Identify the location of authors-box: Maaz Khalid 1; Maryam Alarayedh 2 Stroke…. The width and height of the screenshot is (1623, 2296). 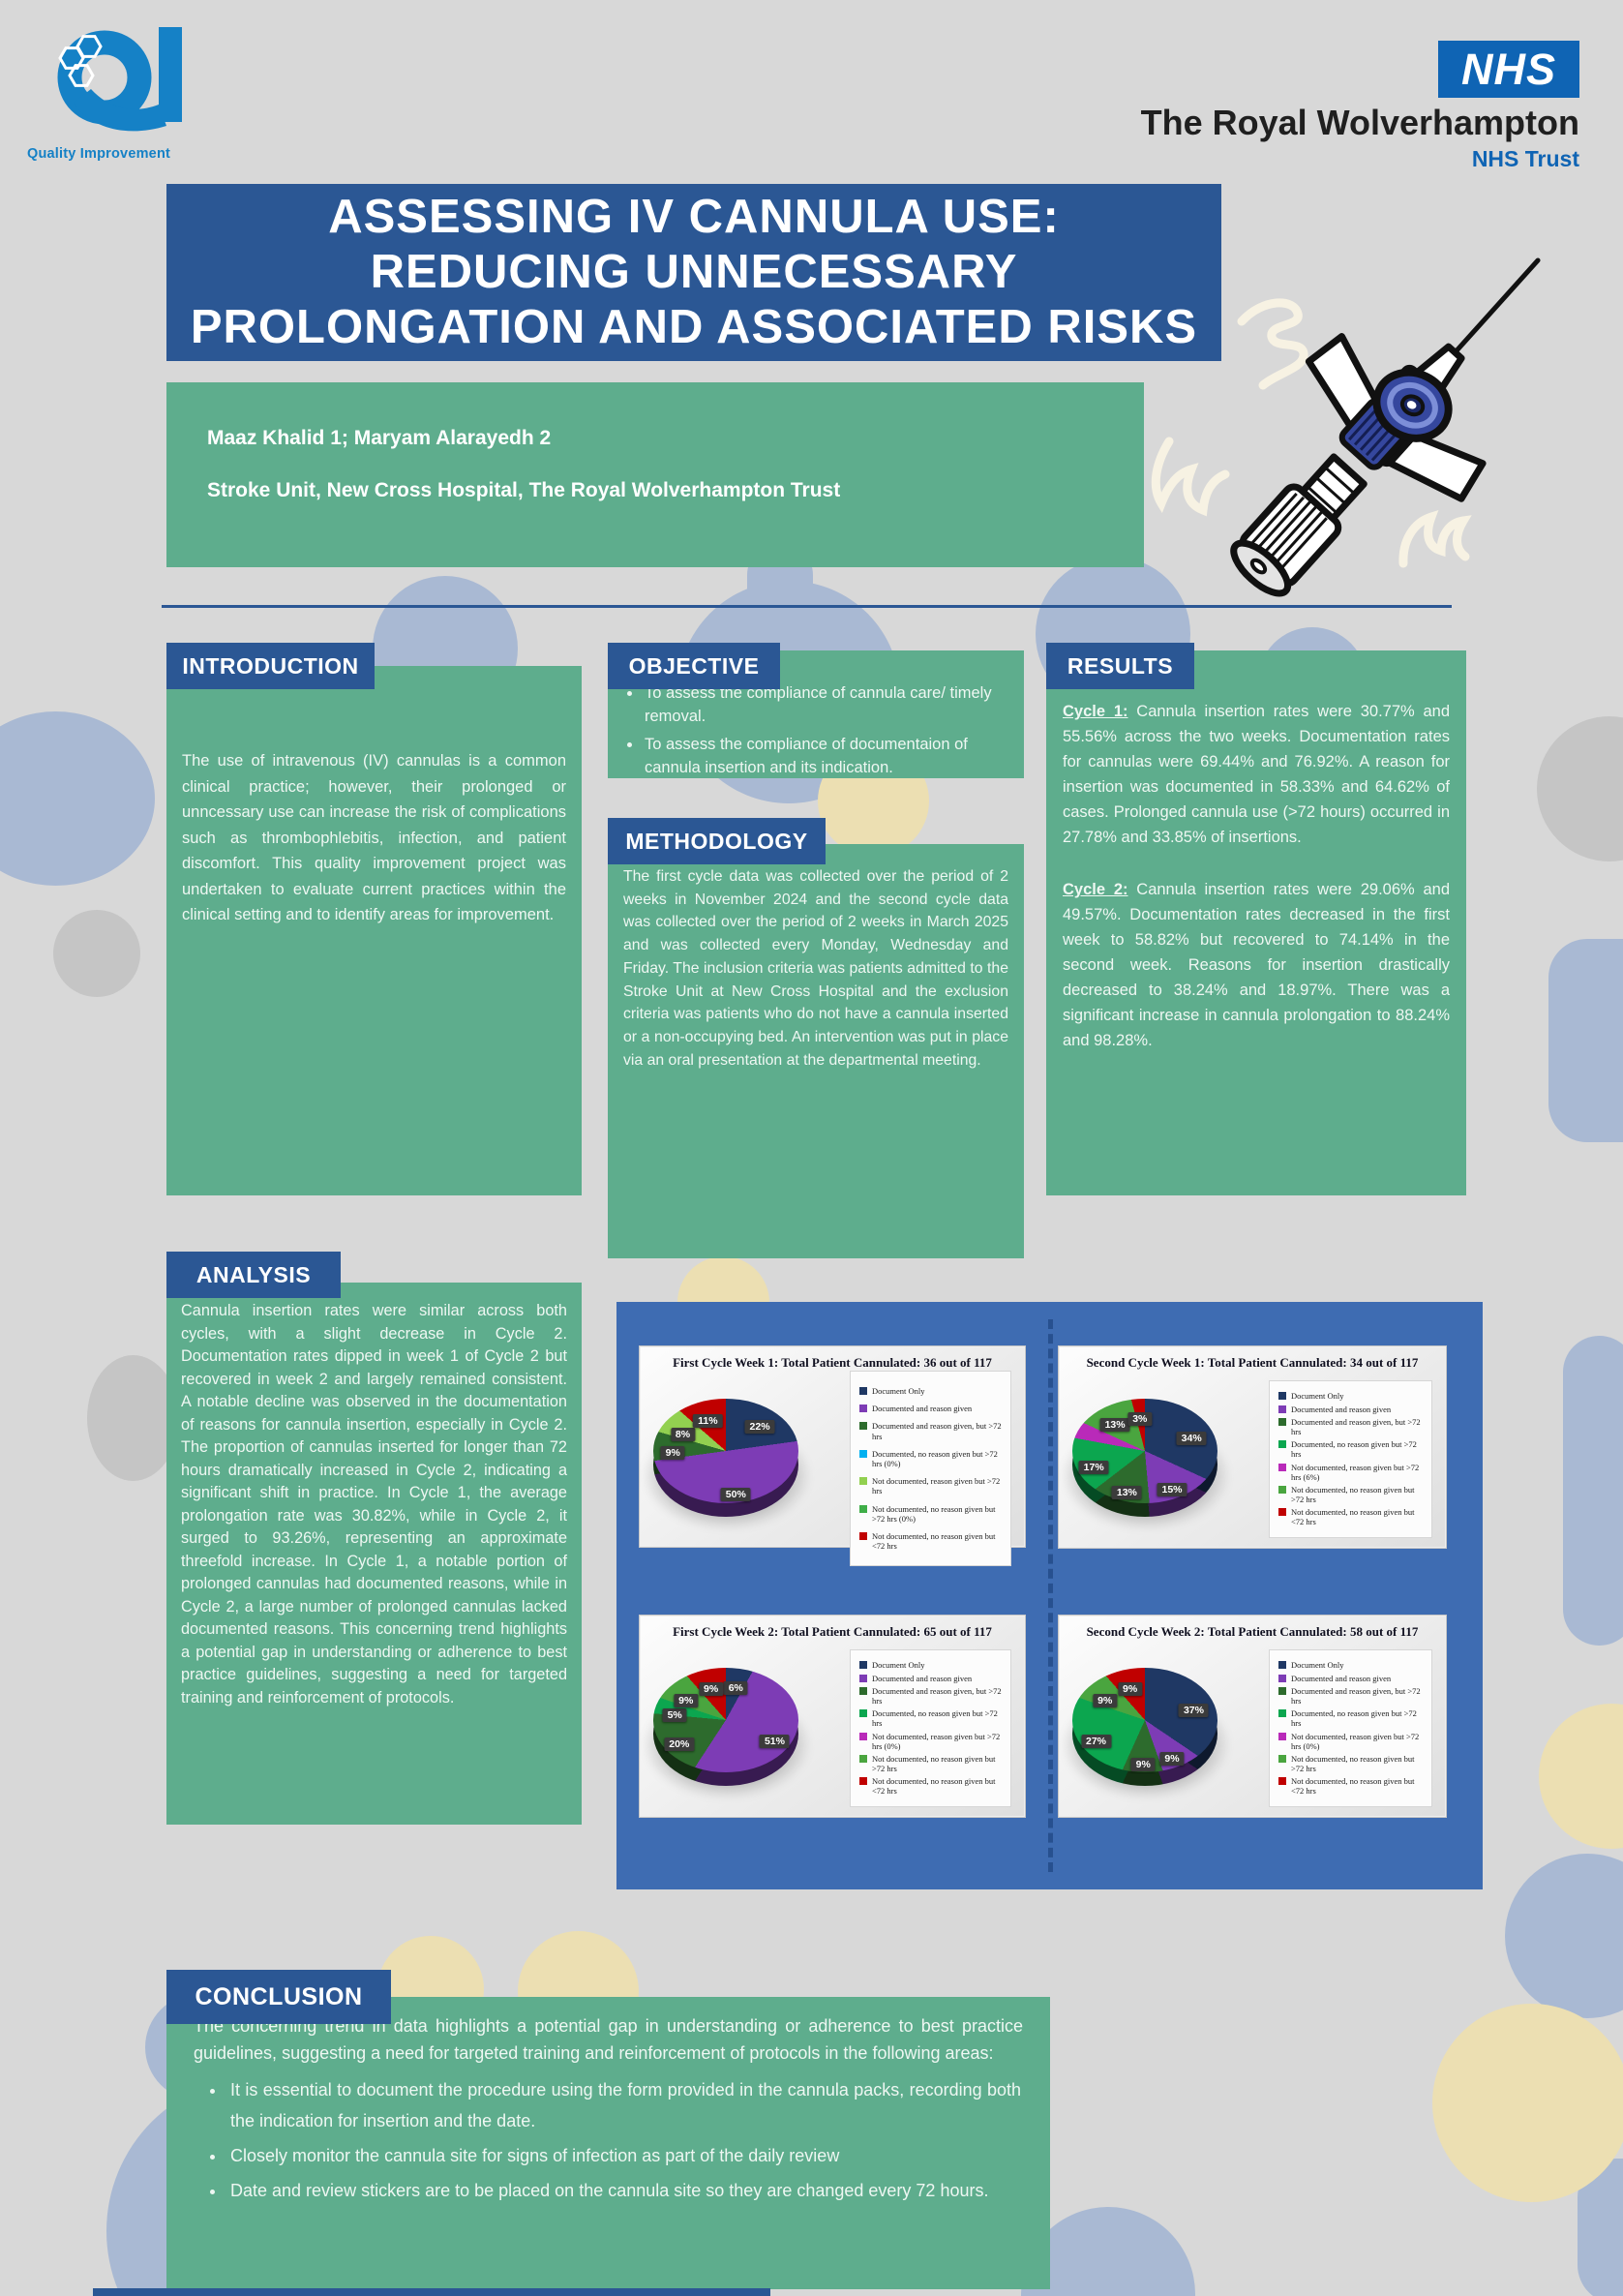
(655, 474).